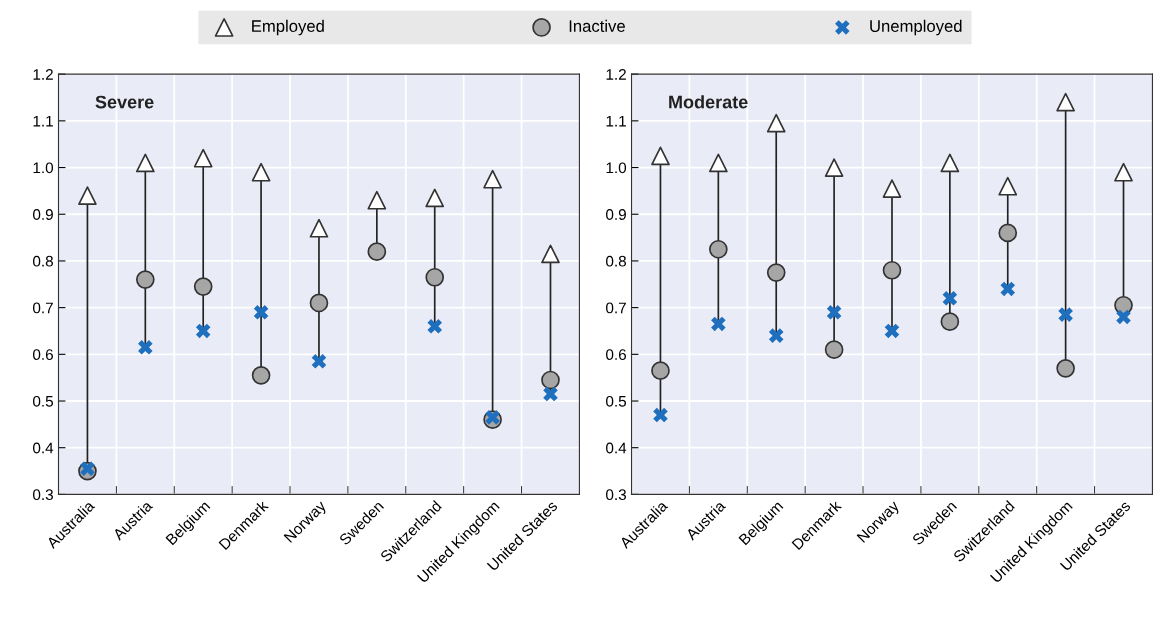  What do you see at coordinates (708, 102) in the screenshot?
I see `text: Moderate` at bounding box center [708, 102].